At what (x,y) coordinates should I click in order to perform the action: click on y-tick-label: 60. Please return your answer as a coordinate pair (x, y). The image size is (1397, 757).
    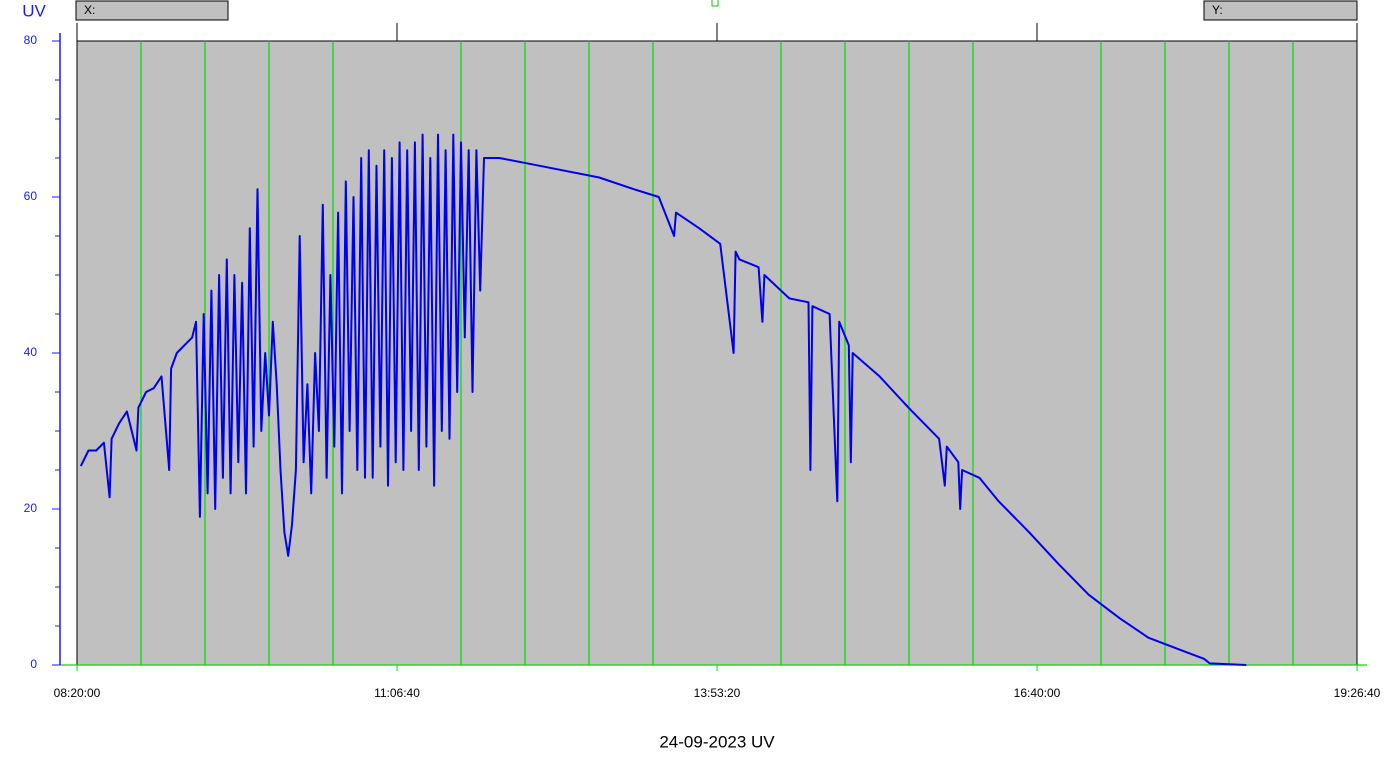
    Looking at the image, I should click on (31, 196).